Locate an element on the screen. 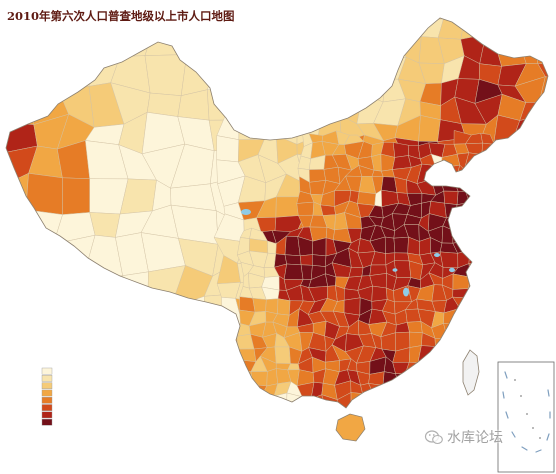 Image resolution: width=556 pixels, height=474 pixels. lakes is located at coordinates (348, 253).